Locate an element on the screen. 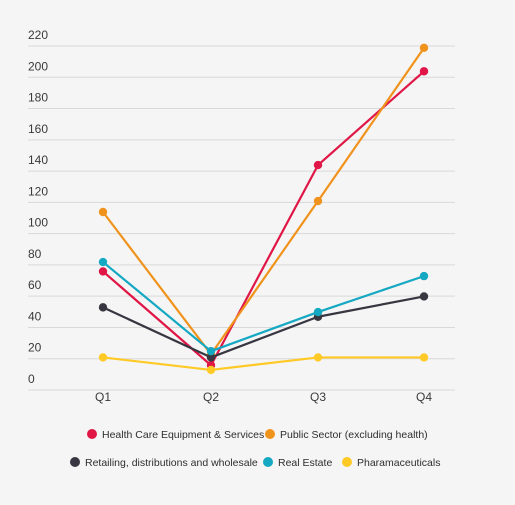  legend-label: Real Estate is located at coordinates (305, 463).